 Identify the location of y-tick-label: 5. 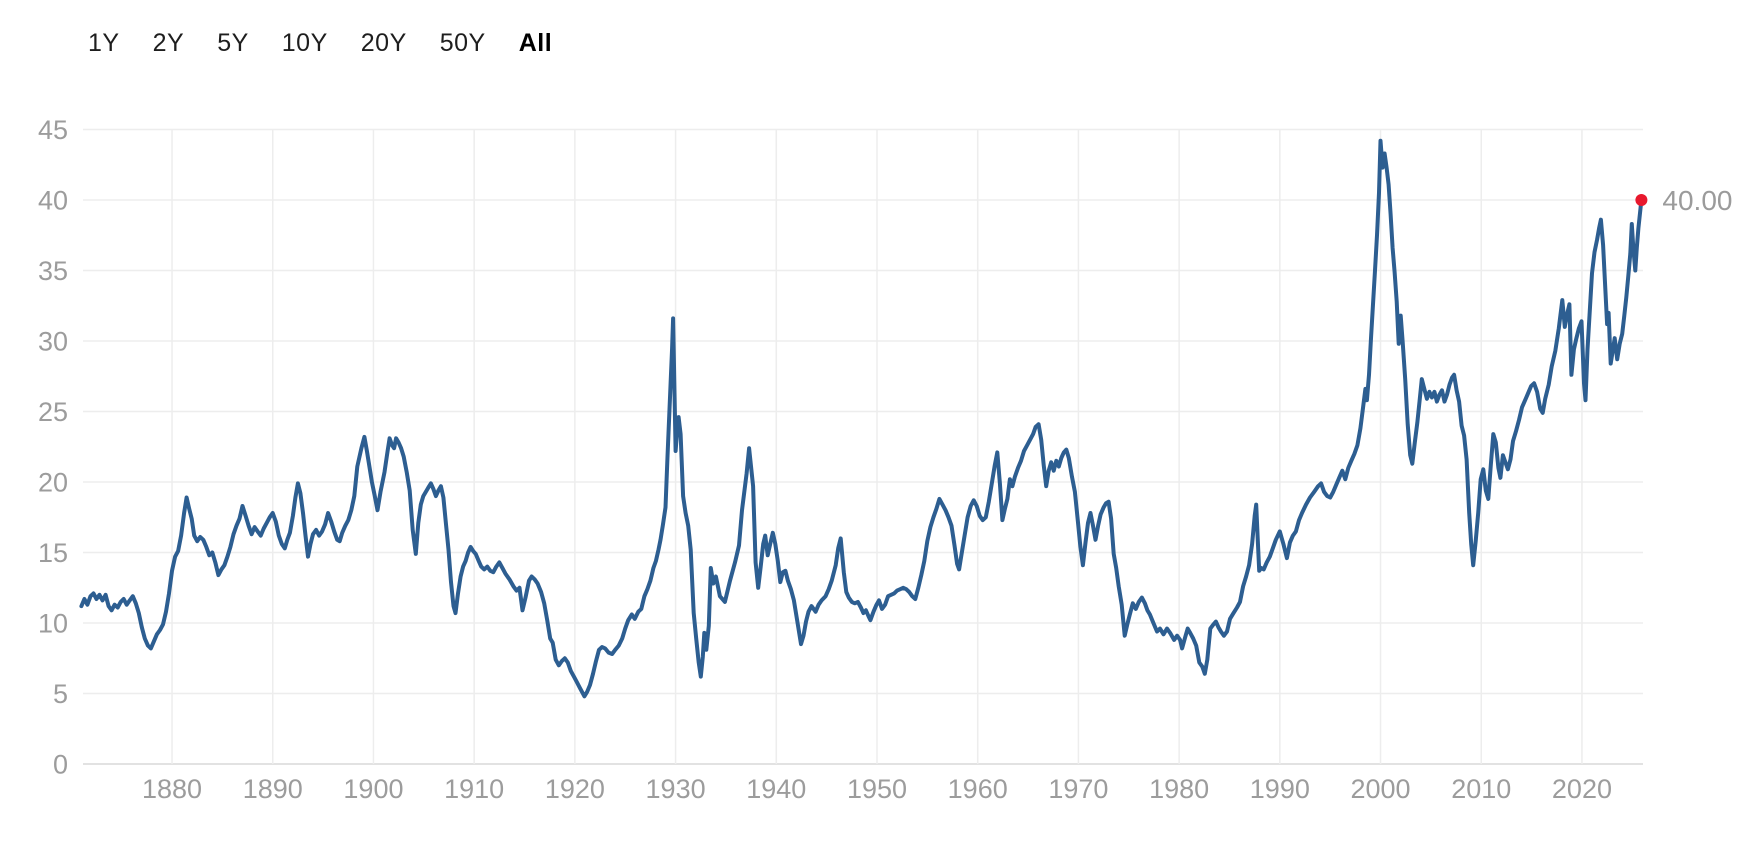
(60, 694).